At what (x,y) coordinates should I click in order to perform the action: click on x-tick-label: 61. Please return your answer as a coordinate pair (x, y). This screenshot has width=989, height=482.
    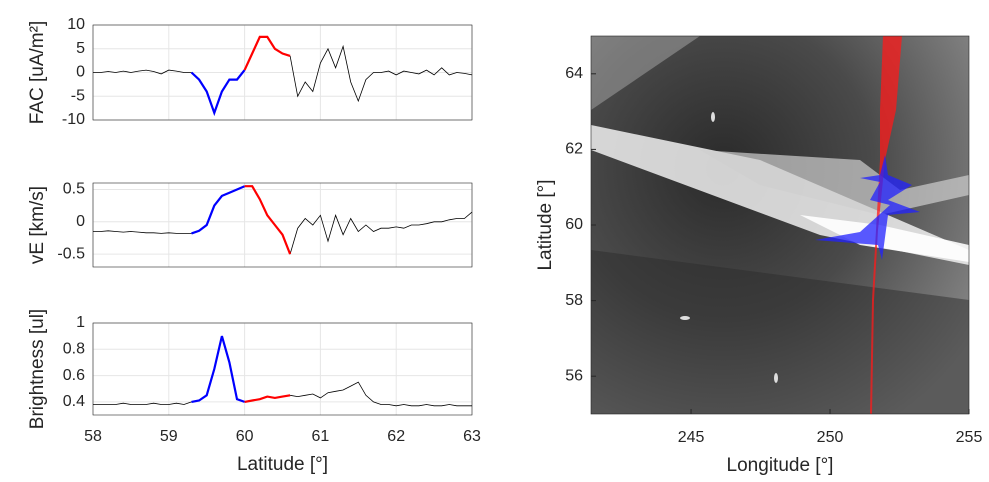
    Looking at the image, I should click on (321, 436).